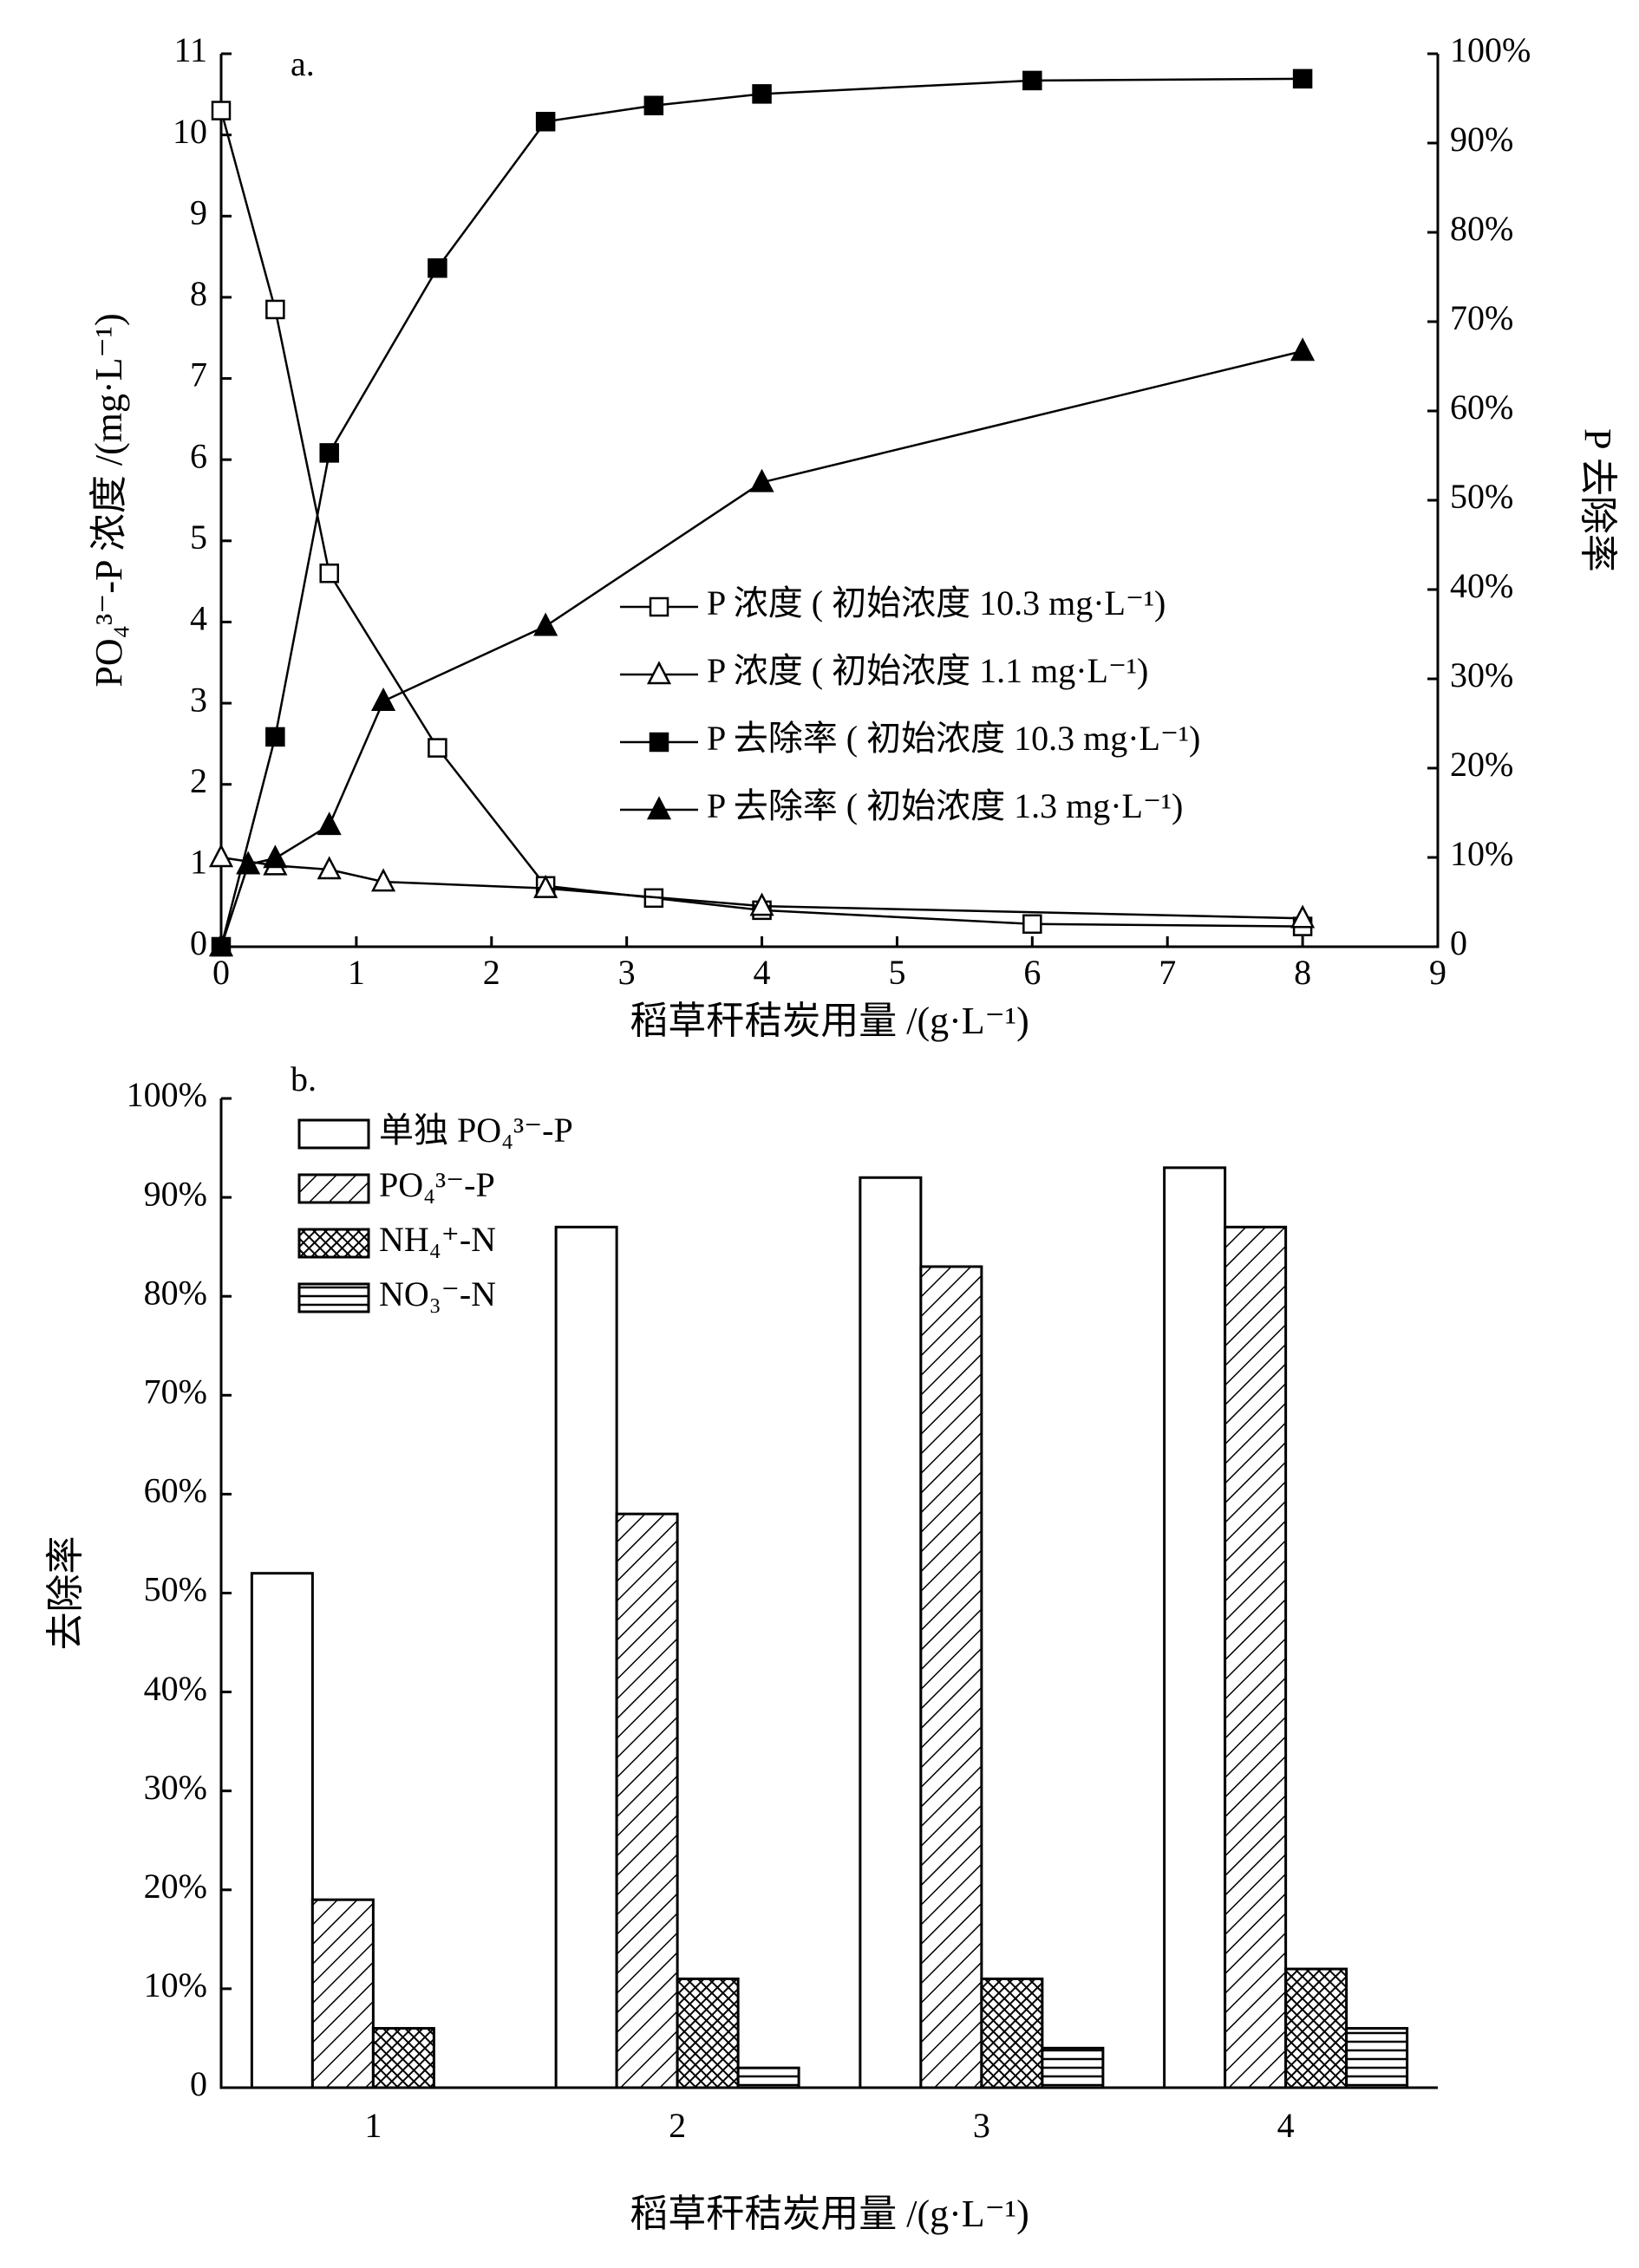 This screenshot has height=2268, width=1639. Describe the element at coordinates (437, 1294) in the screenshot. I see `legend-label: NO₃⁻-N` at that location.